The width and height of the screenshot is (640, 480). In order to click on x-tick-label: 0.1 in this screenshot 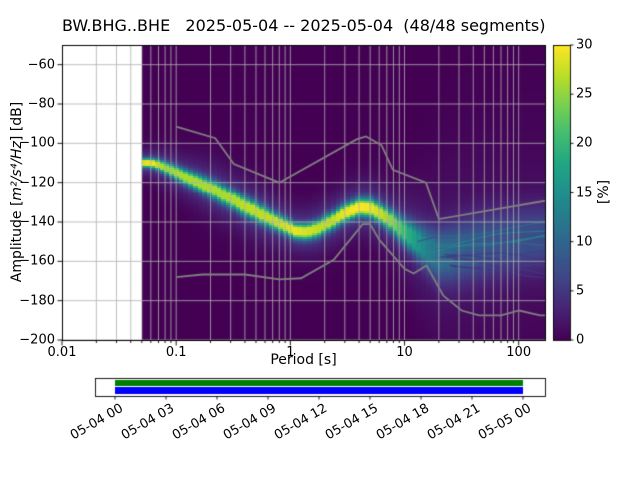, I will do `click(176, 352)`.